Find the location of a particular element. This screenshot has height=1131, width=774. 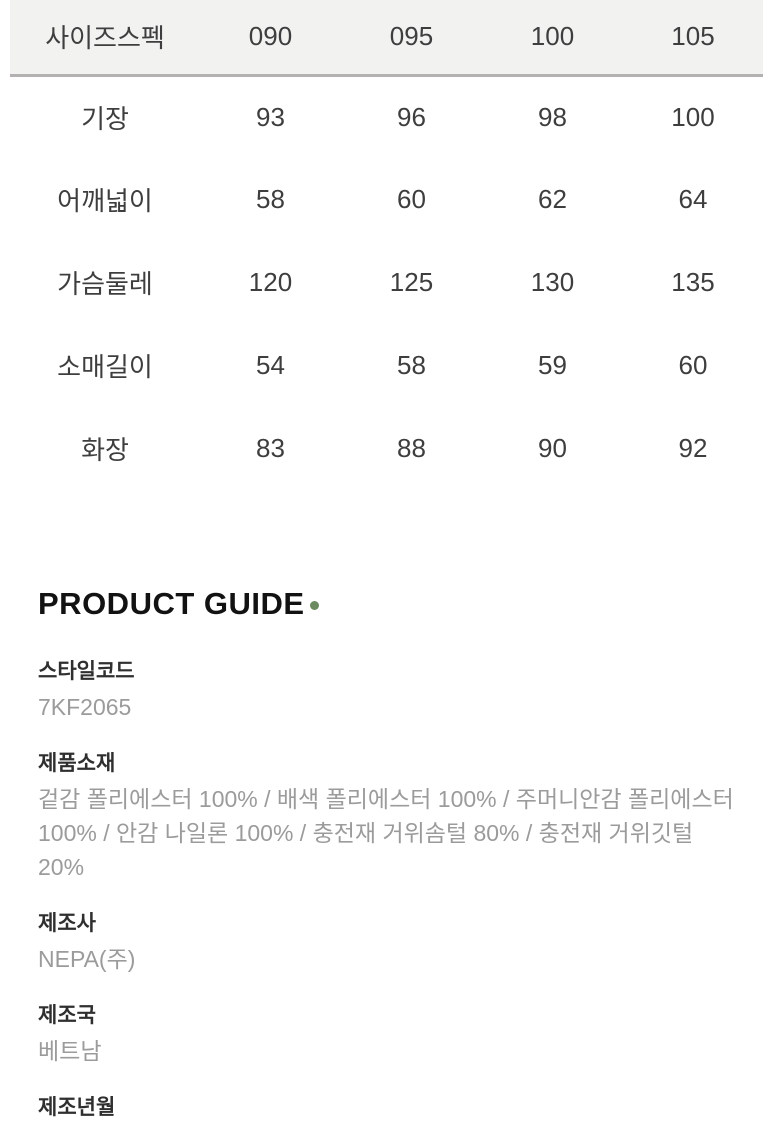

size-value-cell: 130 is located at coordinates (552, 282).